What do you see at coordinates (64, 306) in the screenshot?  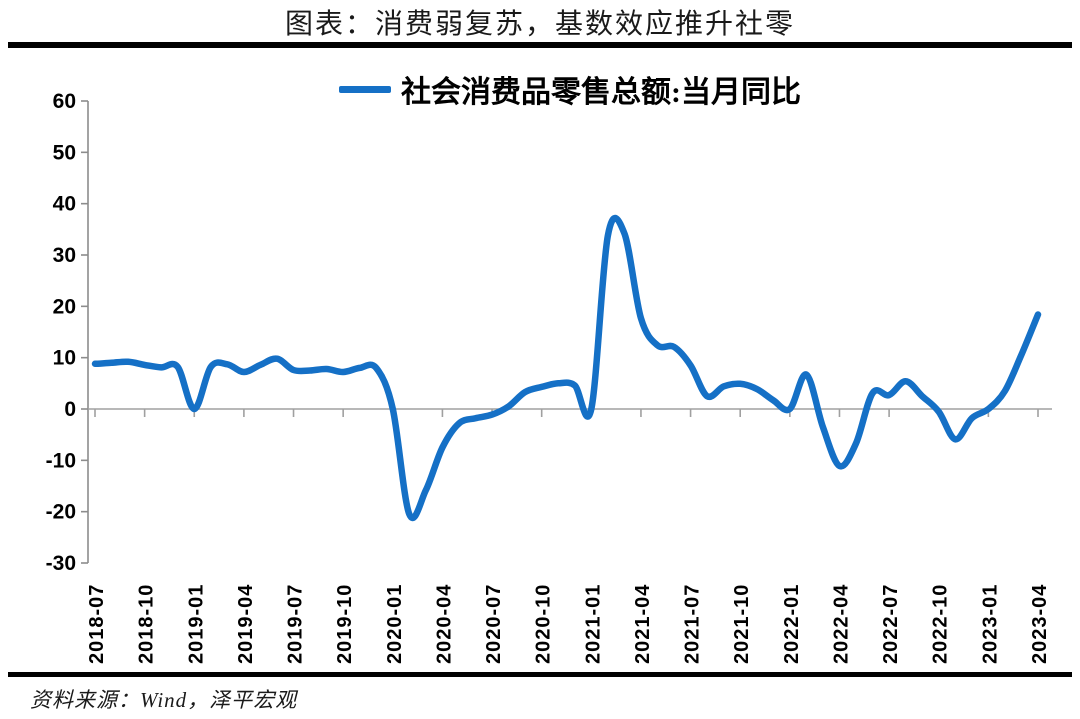 I see `y-tick-label: 20` at bounding box center [64, 306].